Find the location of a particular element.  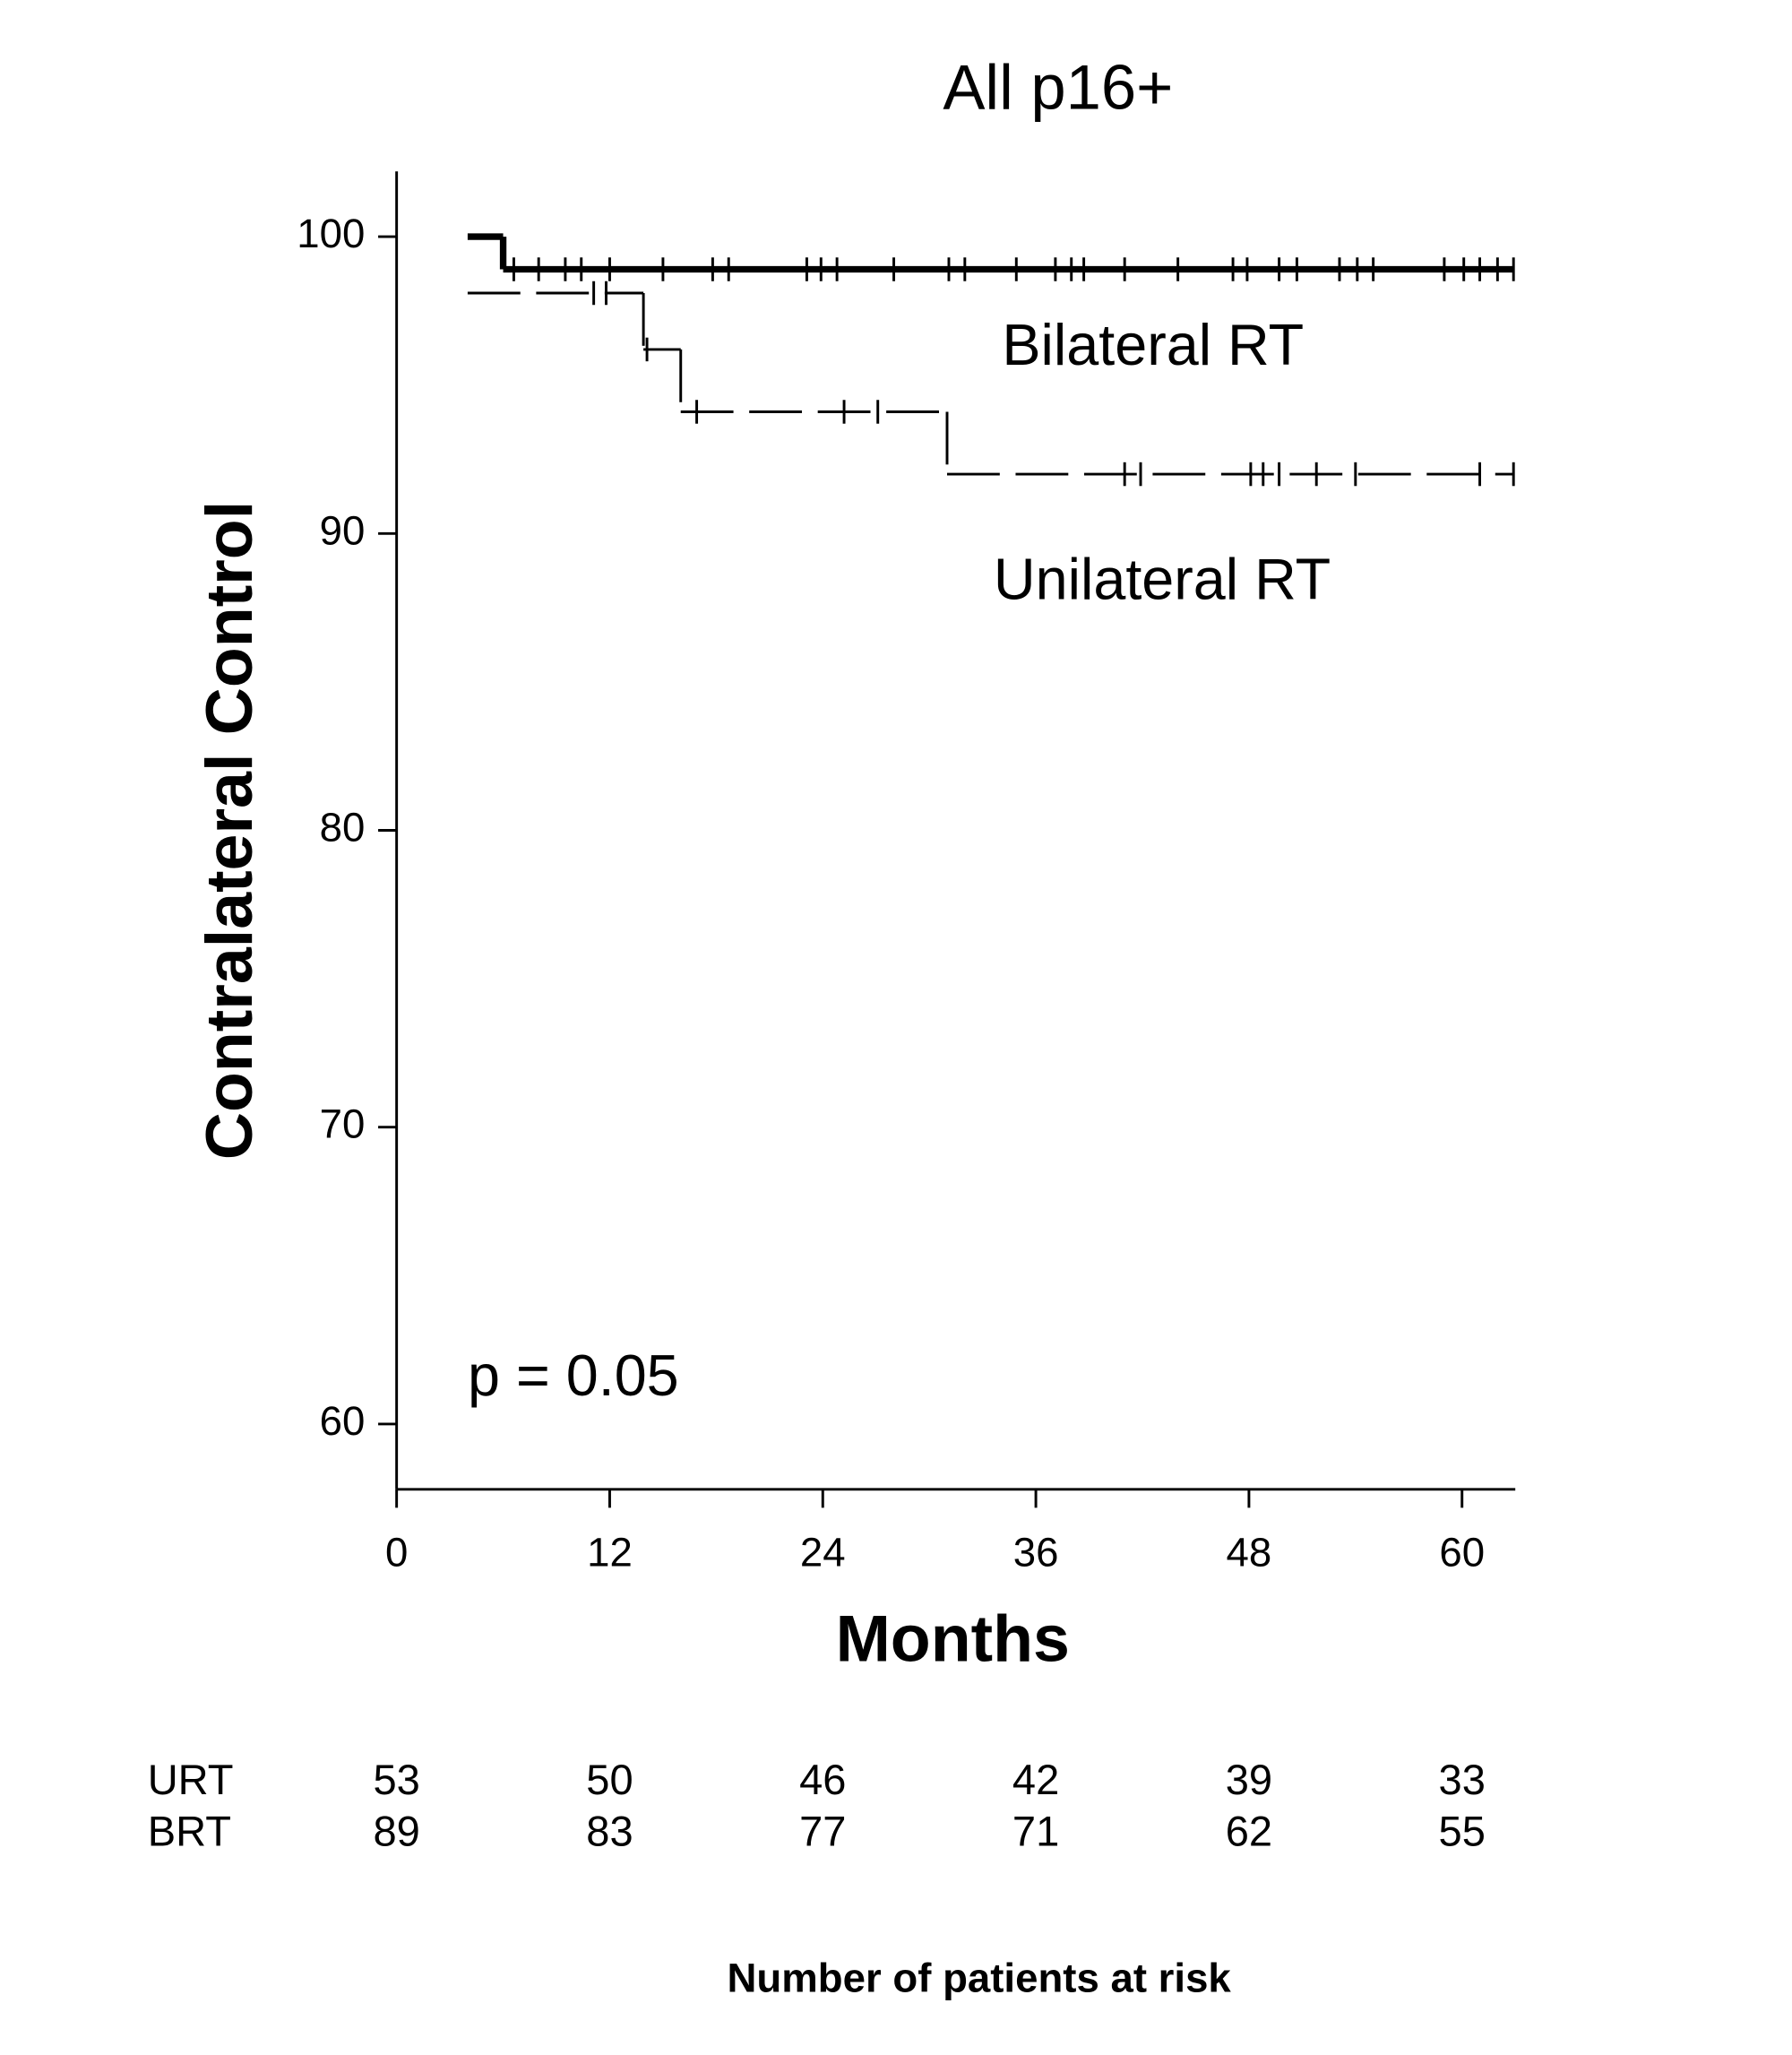

y-tick-label: 60 is located at coordinates (343, 1421).